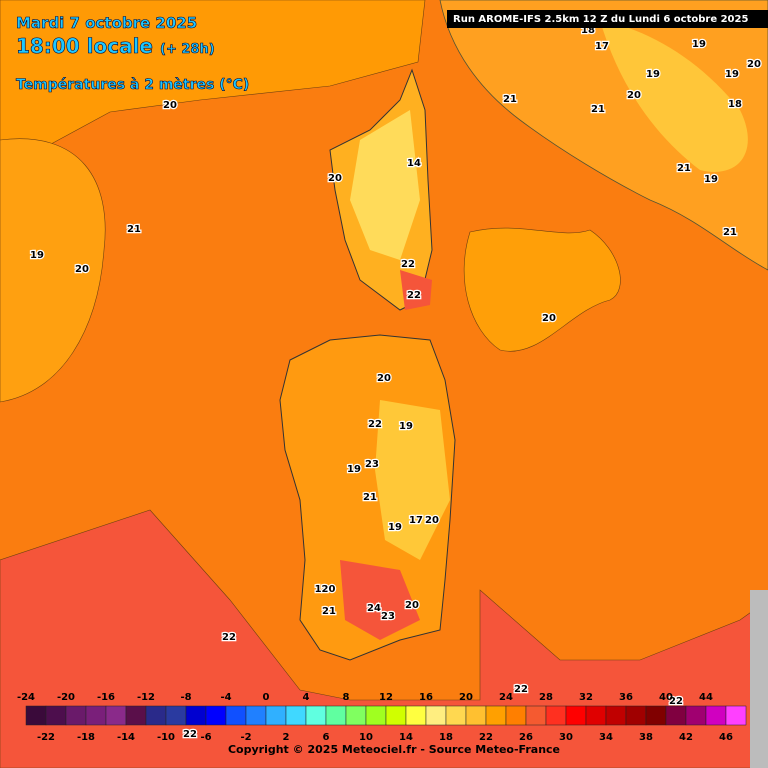 This screenshot has width=768, height=768. I want to click on colorbar-label: 8, so click(346, 697).